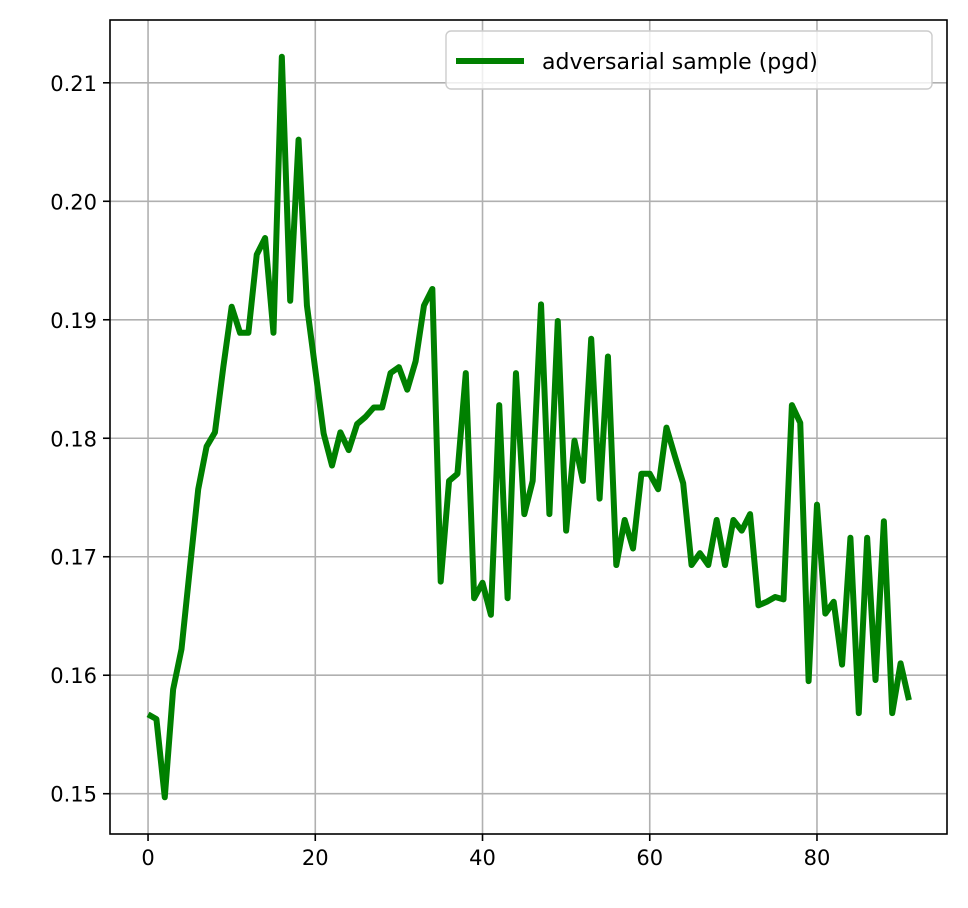 The height and width of the screenshot is (908, 968). Describe the element at coordinates (482, 858) in the screenshot. I see `x-tick-label: 40` at that location.